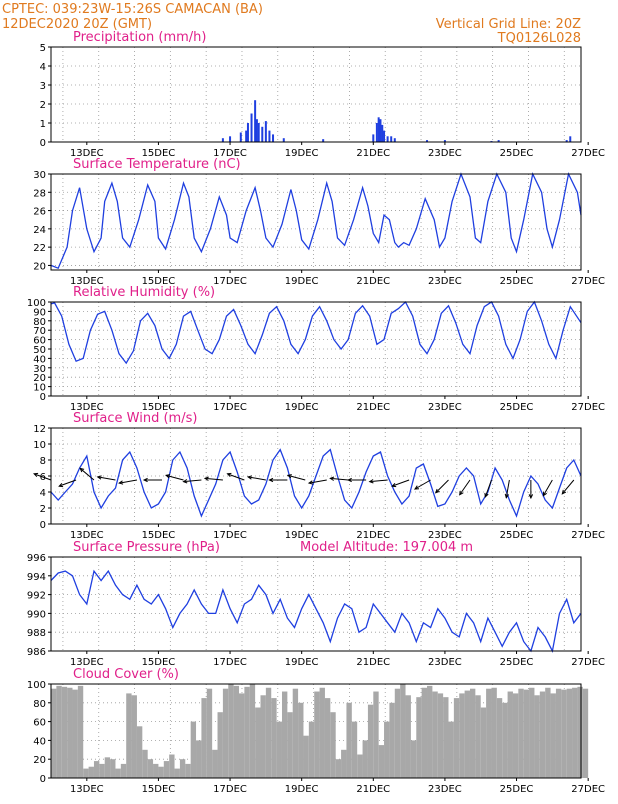 The image size is (618, 804). Describe the element at coordinates (43, 86) in the screenshot. I see `precip-ytick: 3` at that location.